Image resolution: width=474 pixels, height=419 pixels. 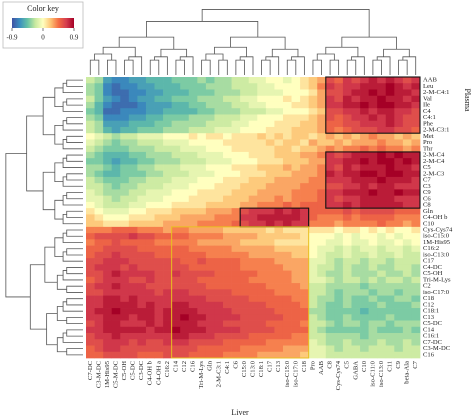 What do you see at coordinates (12, 38) in the screenshot?
I see `key-tick-label: -0.9` at bounding box center [12, 38].